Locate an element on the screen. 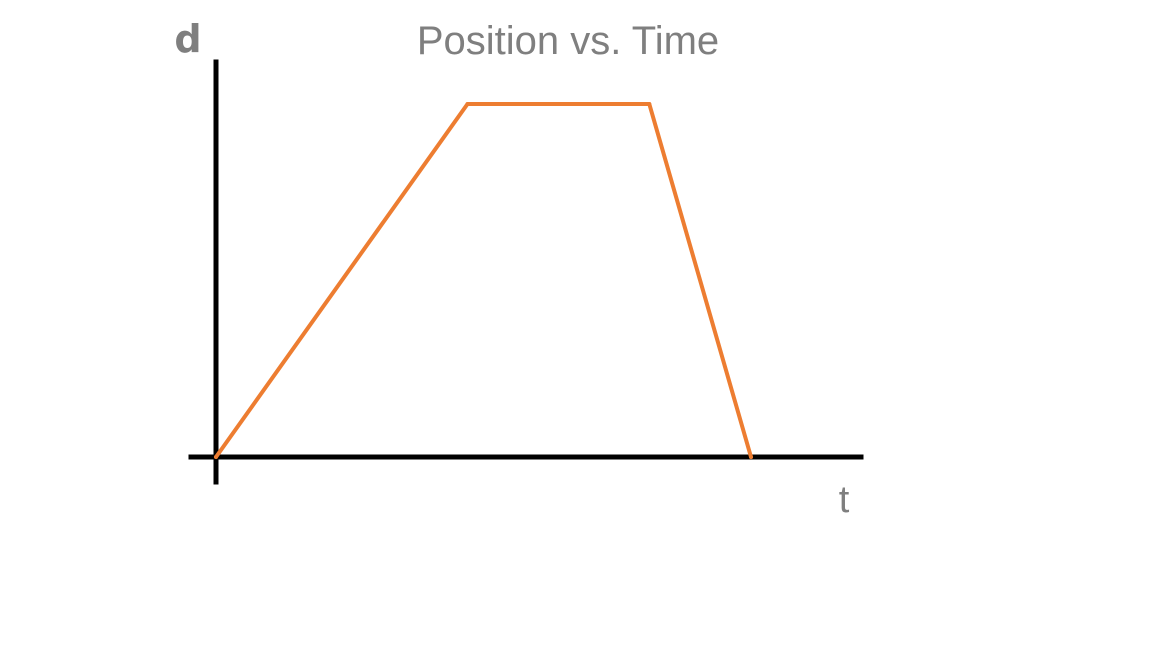 The image size is (1152, 648). x-axis-label: t is located at coordinates (844, 500).